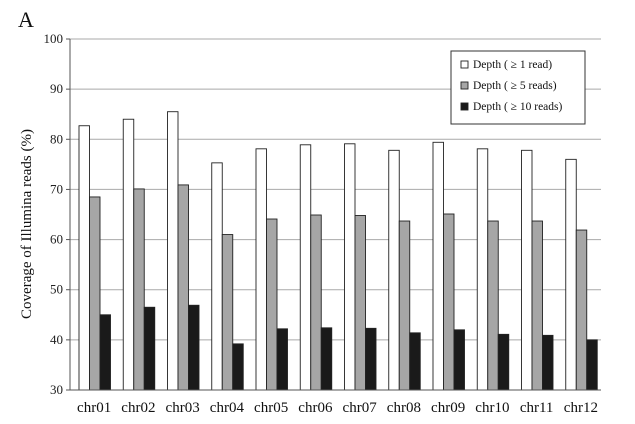 This screenshot has height=424, width=635. What do you see at coordinates (326, 359) in the screenshot?
I see `bar-depth-10-reads-chr06` at bounding box center [326, 359].